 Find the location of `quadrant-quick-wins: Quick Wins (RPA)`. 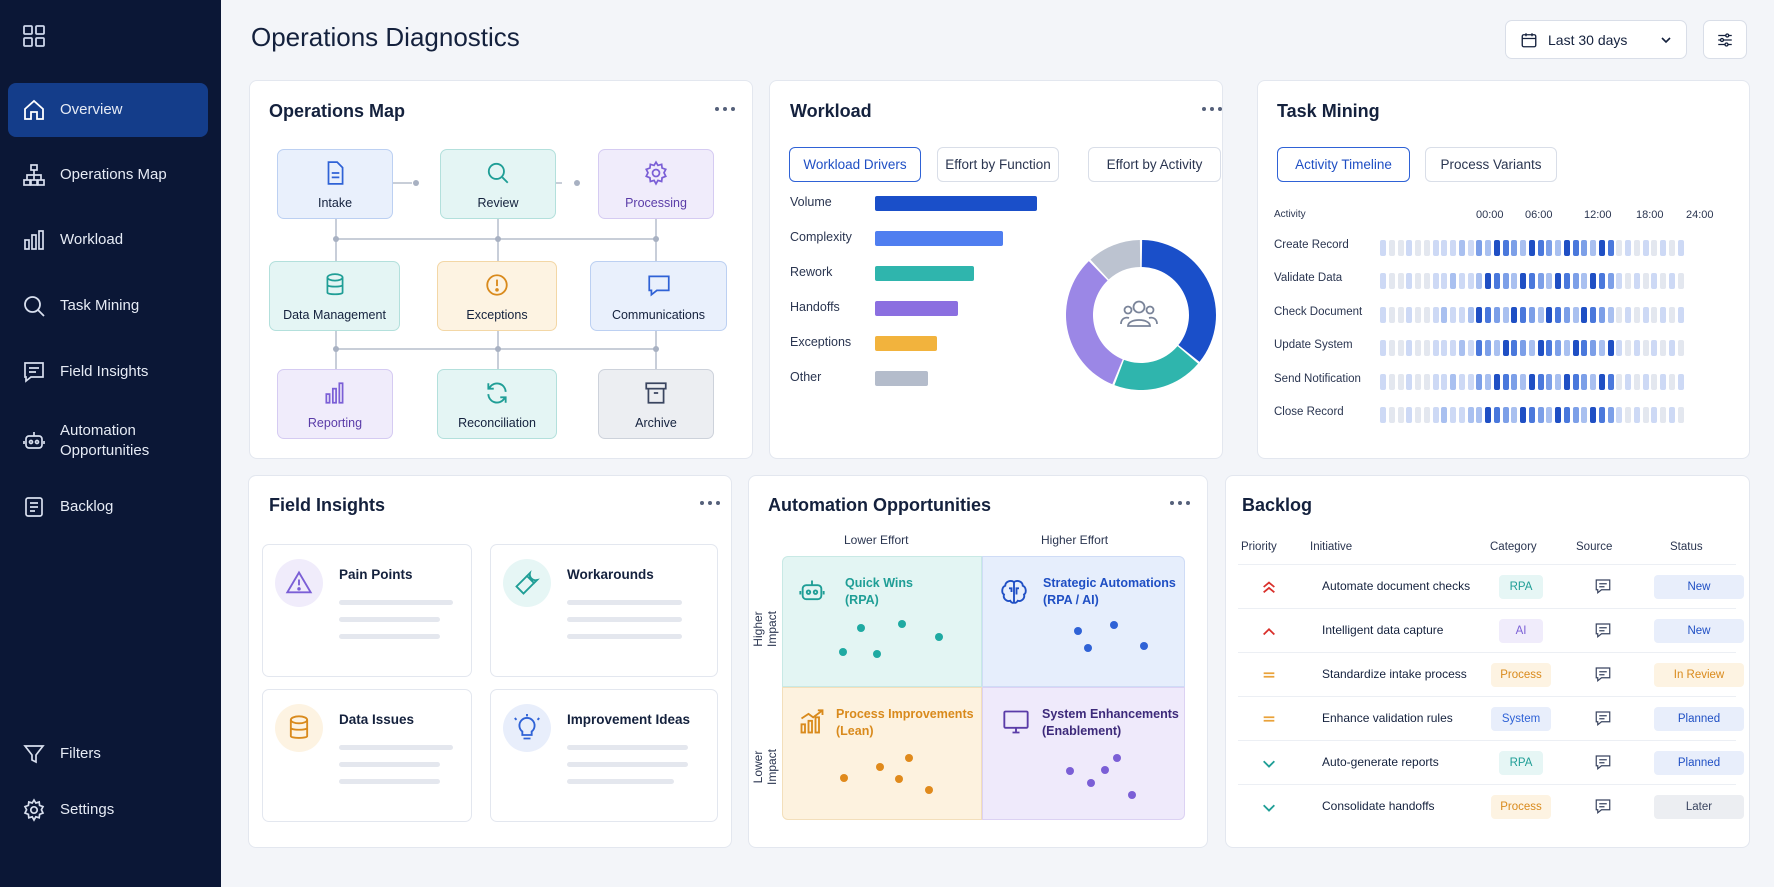

quadrant-quick-wins: Quick Wins (RPA) is located at coordinates (882, 621).